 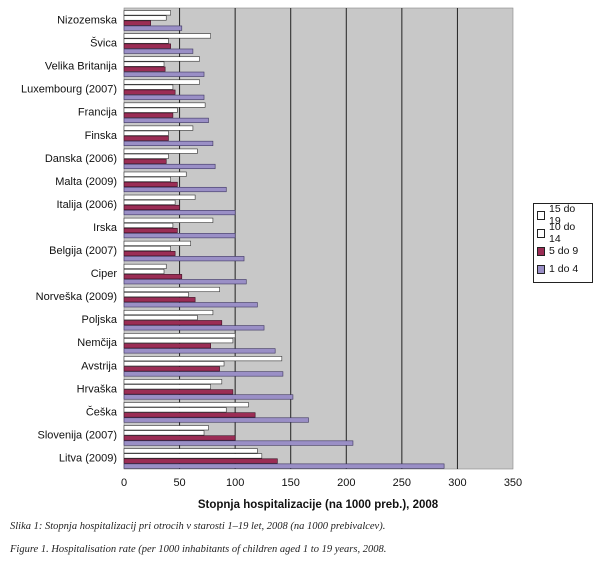 What do you see at coordinates (98, 113) in the screenshot?
I see `category-label: Francija` at bounding box center [98, 113].